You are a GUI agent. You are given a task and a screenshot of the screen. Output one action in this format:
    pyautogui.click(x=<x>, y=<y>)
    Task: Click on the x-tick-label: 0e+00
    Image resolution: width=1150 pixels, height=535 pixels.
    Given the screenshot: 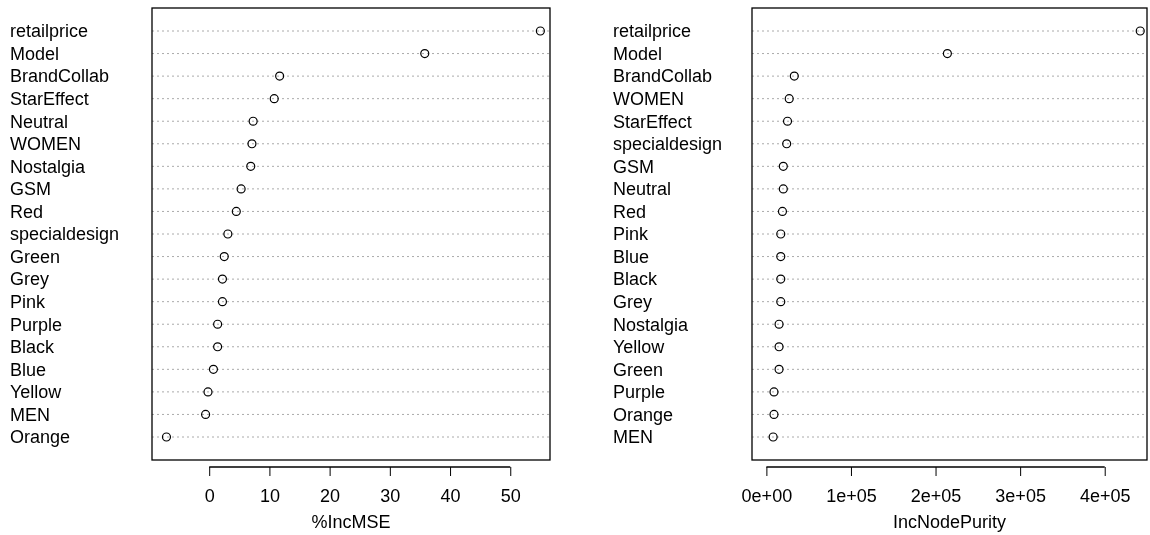 What is the action you would take?
    pyautogui.click(x=767, y=496)
    